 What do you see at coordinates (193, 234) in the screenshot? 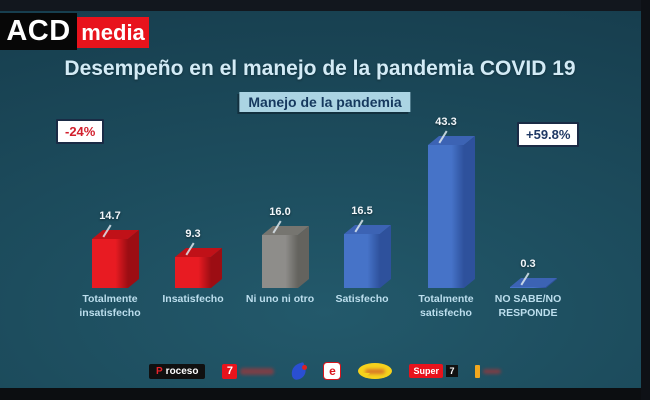
I see `bar-value-label: 9.3` at bounding box center [193, 234].